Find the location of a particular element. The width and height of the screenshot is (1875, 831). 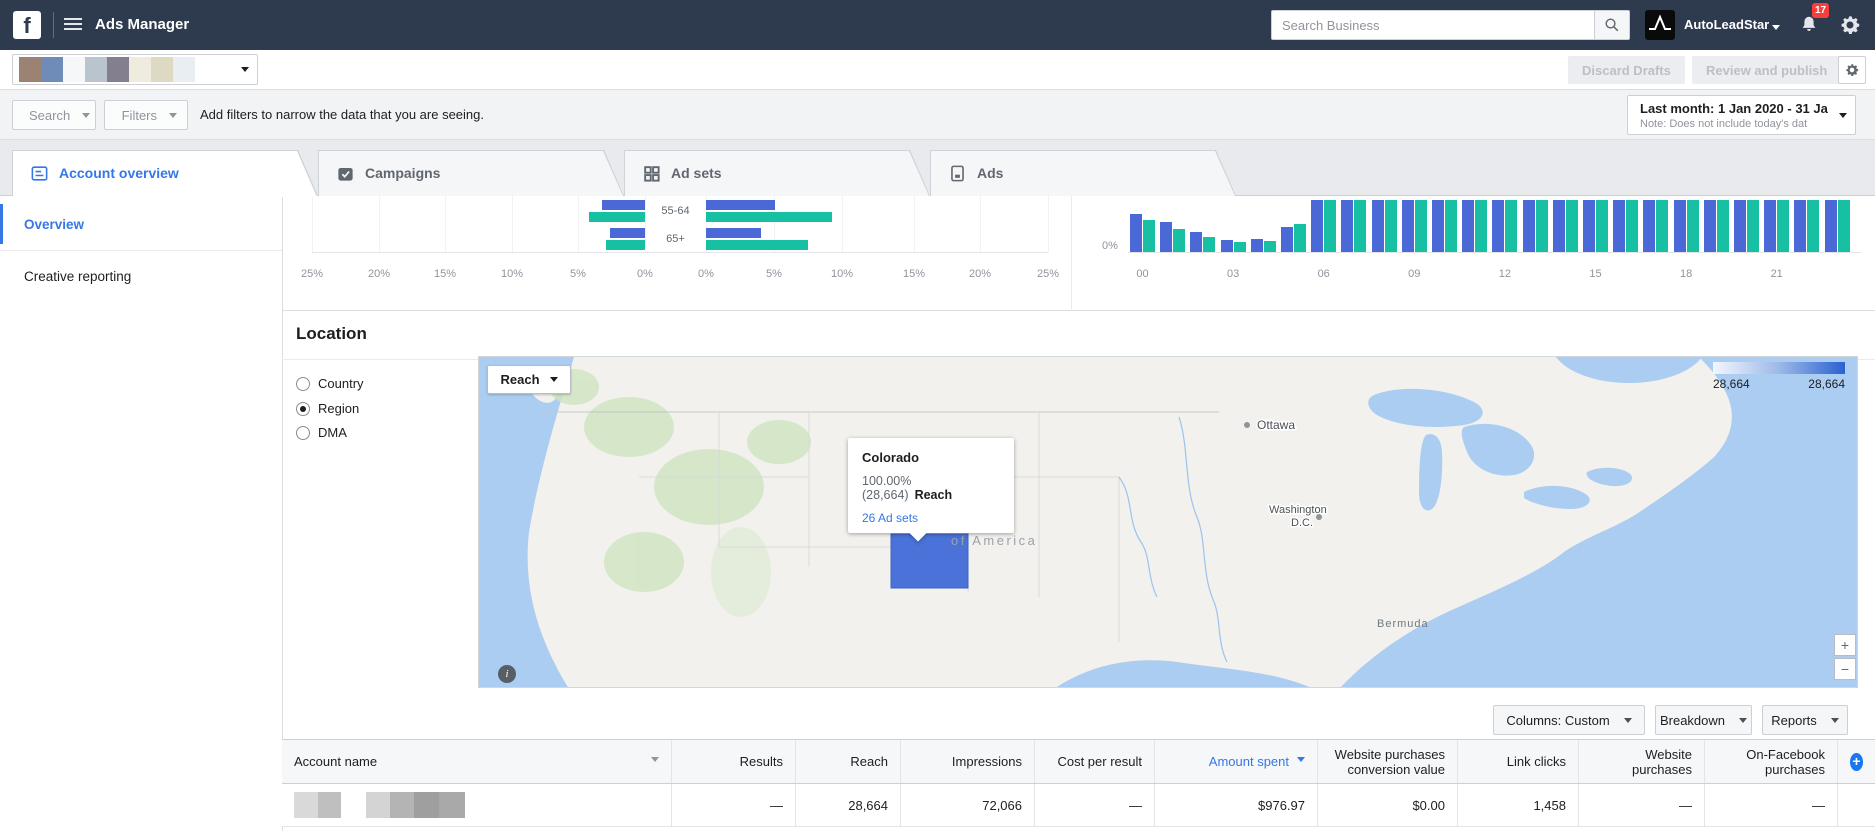

notifications-bell-icon is located at coordinates (1809, 25).